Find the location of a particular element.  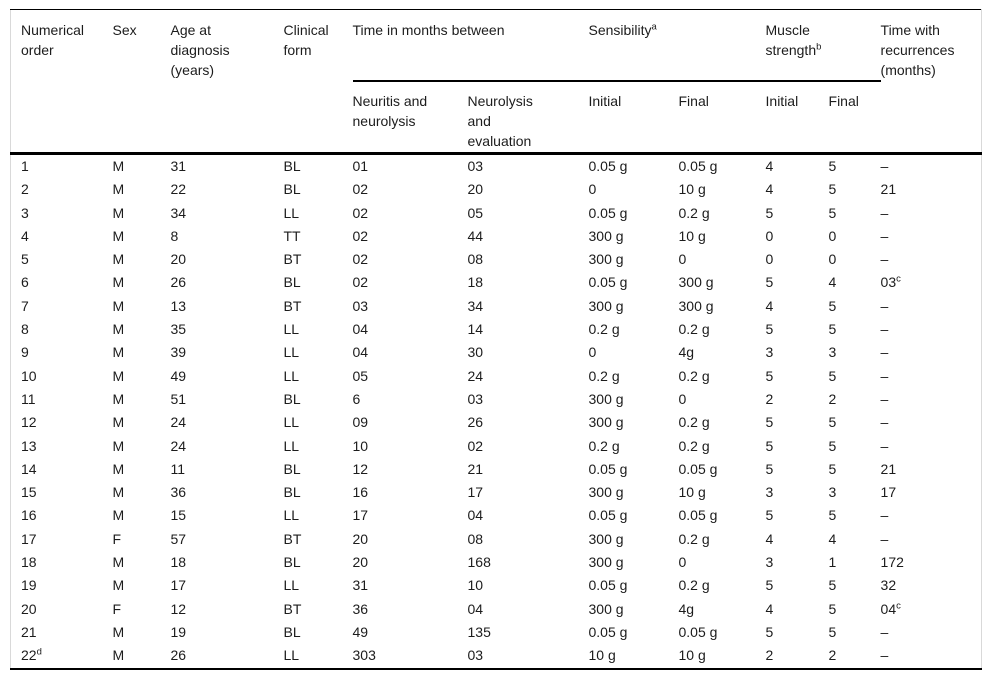

subcol-header-sensibility-initial: Initial is located at coordinates (605, 100).